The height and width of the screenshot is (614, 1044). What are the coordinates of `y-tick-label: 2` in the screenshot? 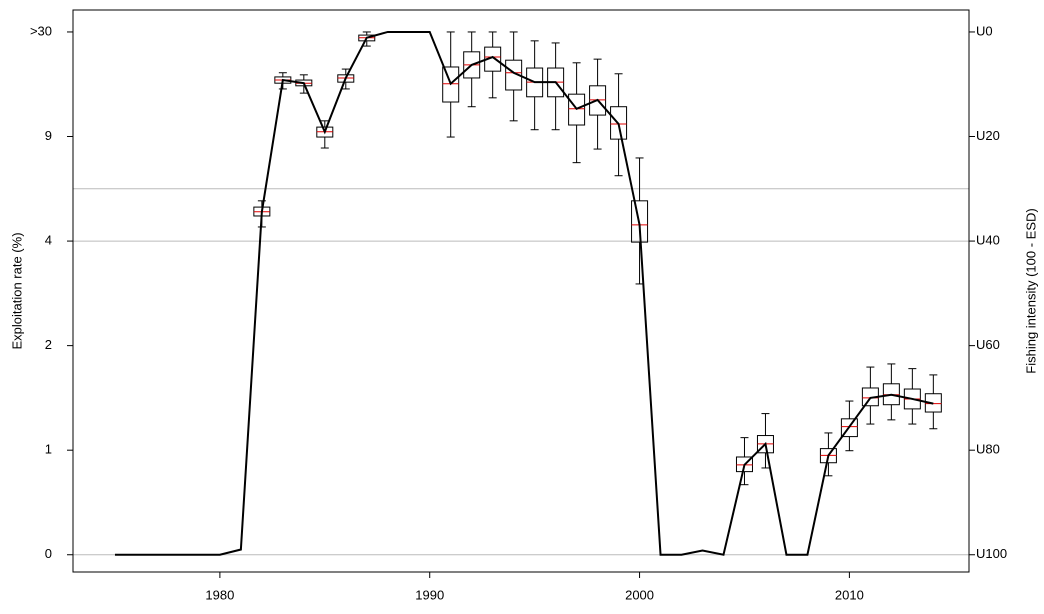 It's located at (48, 344).